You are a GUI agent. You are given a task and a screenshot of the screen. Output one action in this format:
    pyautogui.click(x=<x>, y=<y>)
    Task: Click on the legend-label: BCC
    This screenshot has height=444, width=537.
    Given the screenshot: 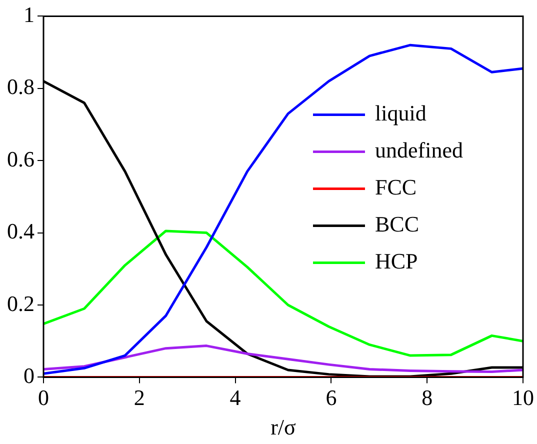 What is the action you would take?
    pyautogui.click(x=397, y=223)
    